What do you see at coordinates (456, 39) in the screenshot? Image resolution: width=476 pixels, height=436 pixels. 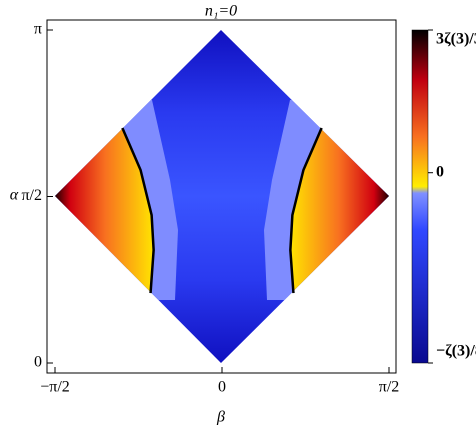 I see `colorbar-tick-label: 3ζ(3)/32π` at bounding box center [456, 39].